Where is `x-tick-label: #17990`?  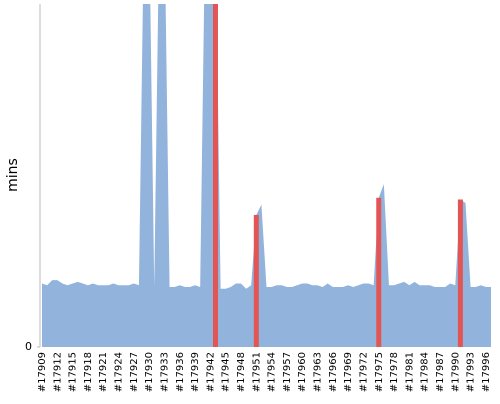 x-tick-label: #17990 is located at coordinates (455, 372).